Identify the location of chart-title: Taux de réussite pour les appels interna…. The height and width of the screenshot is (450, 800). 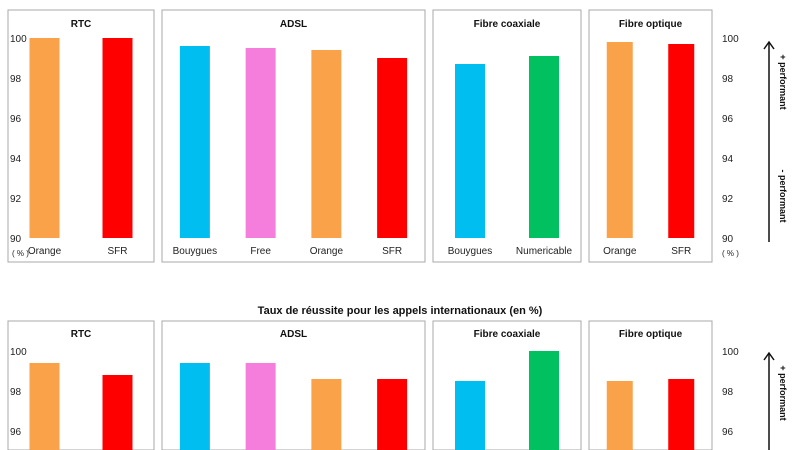
(400, 311).